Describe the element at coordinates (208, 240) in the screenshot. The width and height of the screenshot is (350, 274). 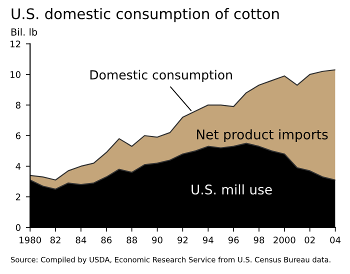
I see `x-tick-label: 94` at that location.